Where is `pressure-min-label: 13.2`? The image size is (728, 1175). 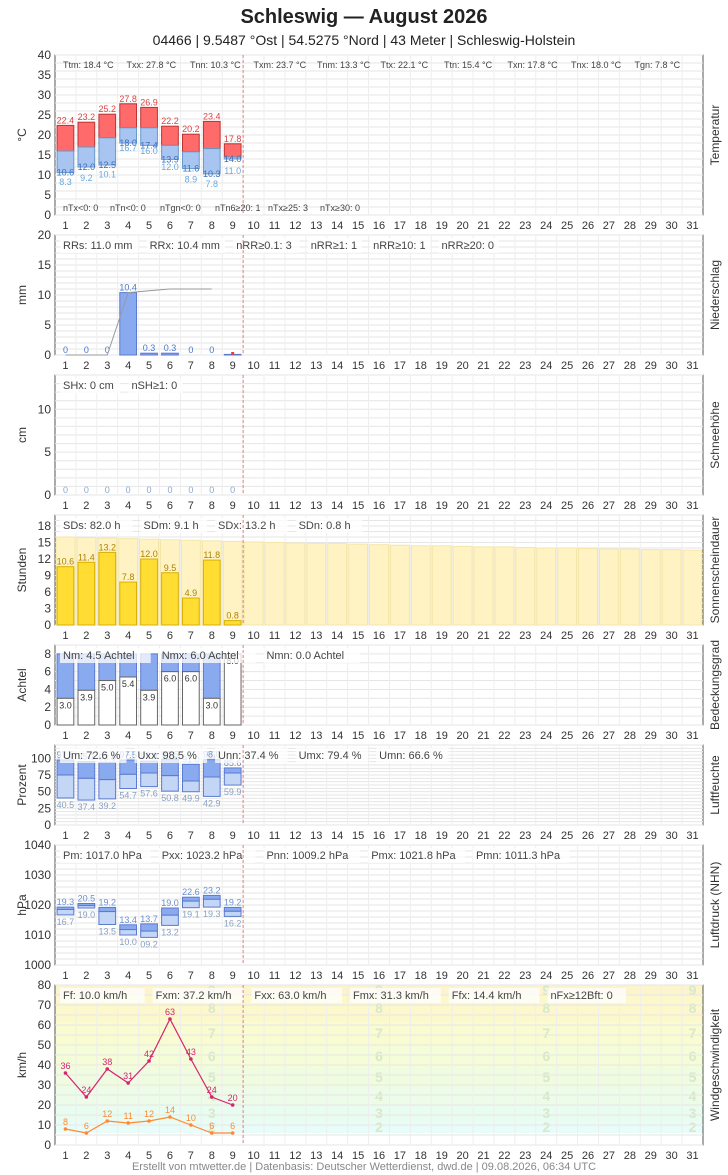
pressure-min-label: 13.2 is located at coordinates (170, 932).